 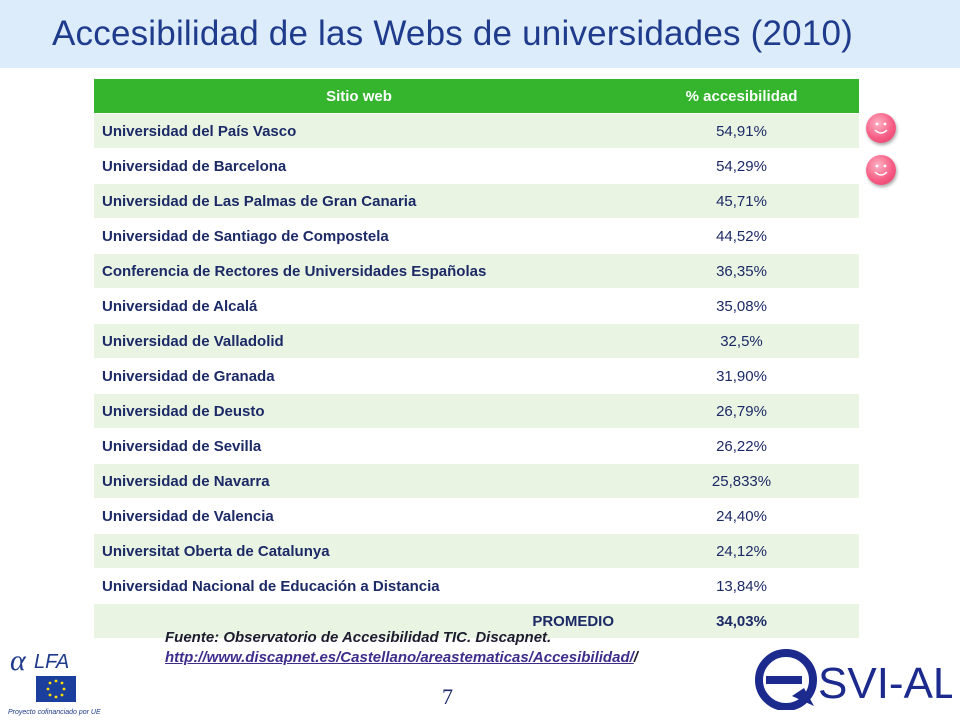 I want to click on table-row: Universidad de Alcalá 35,08%, so click(x=476, y=306).